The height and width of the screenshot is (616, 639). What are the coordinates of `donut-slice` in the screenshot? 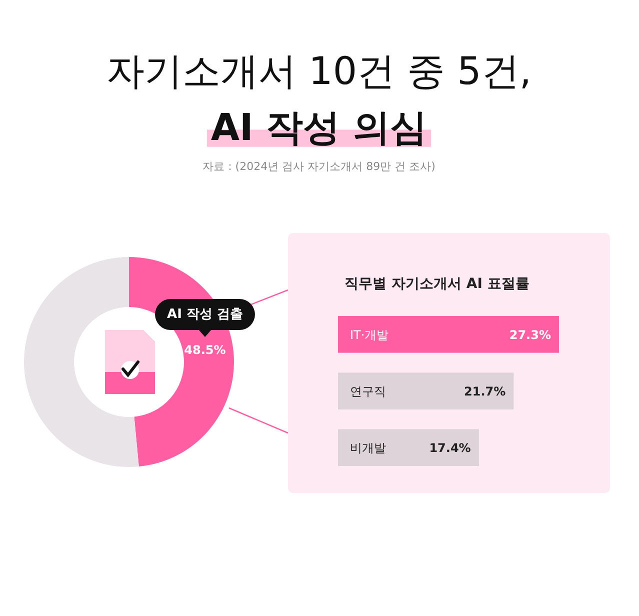 It's located at (81, 362).